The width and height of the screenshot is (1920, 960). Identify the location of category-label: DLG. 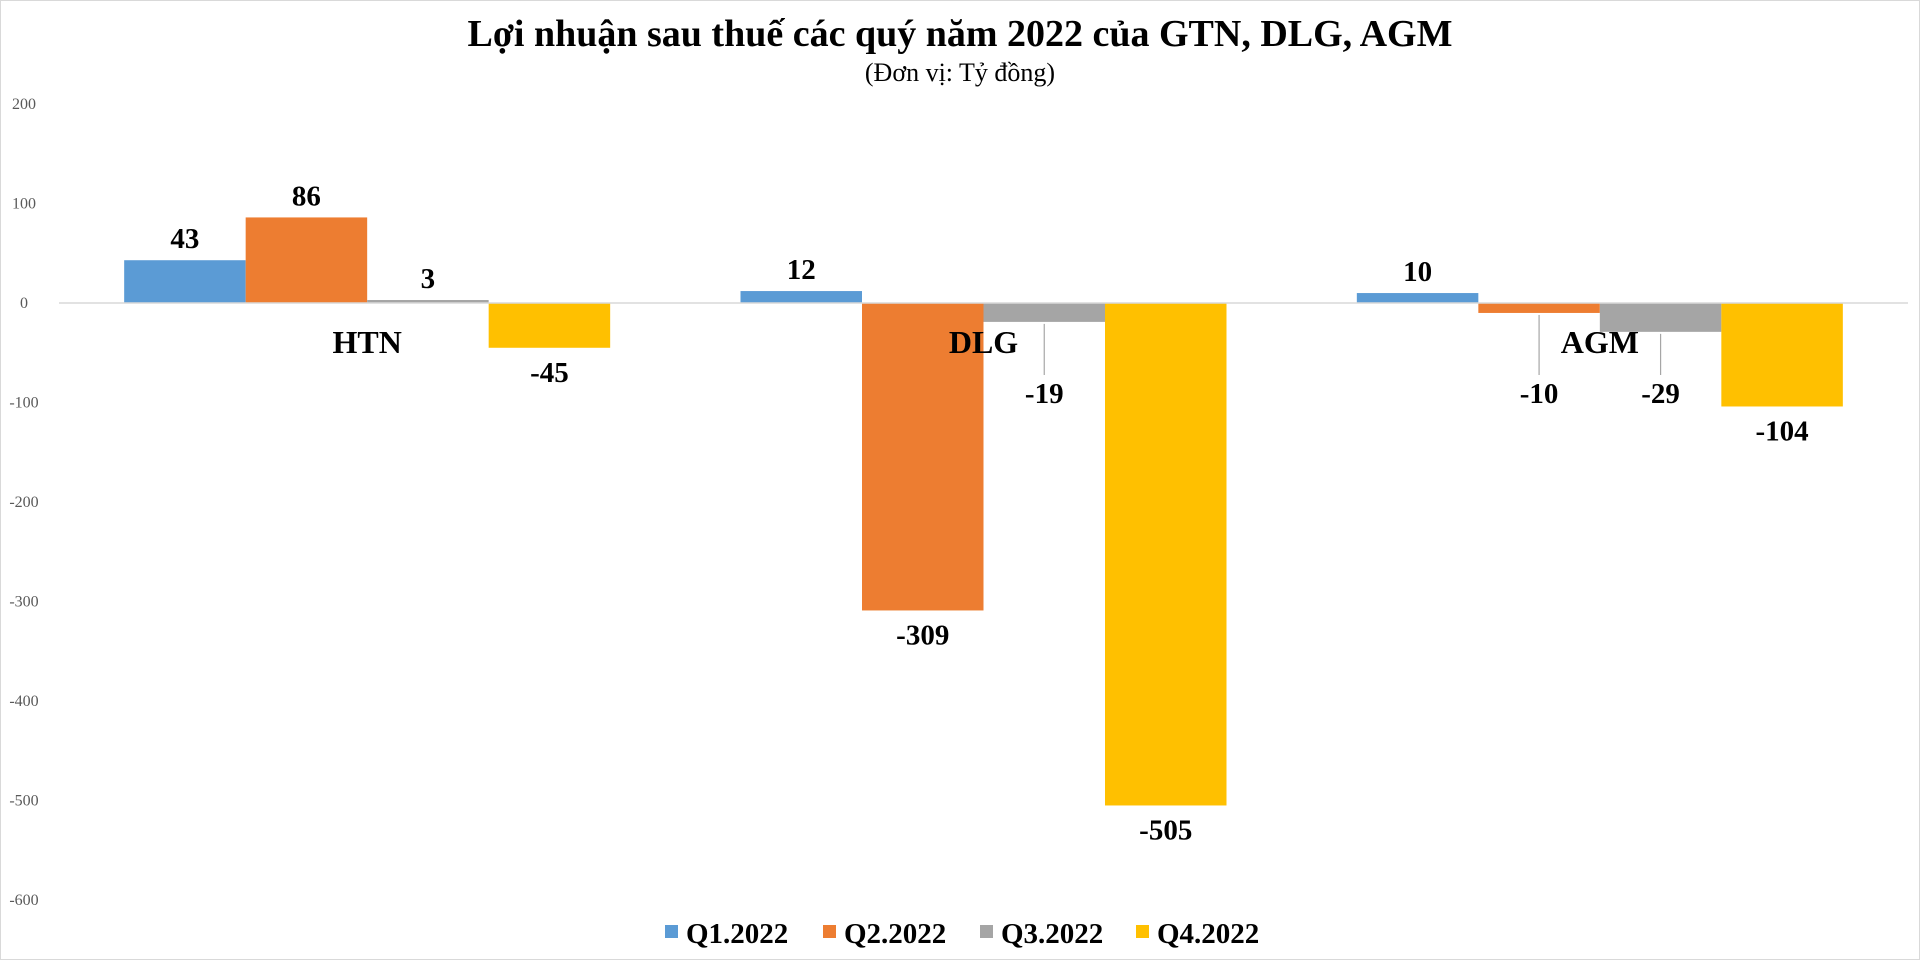
(983, 342).